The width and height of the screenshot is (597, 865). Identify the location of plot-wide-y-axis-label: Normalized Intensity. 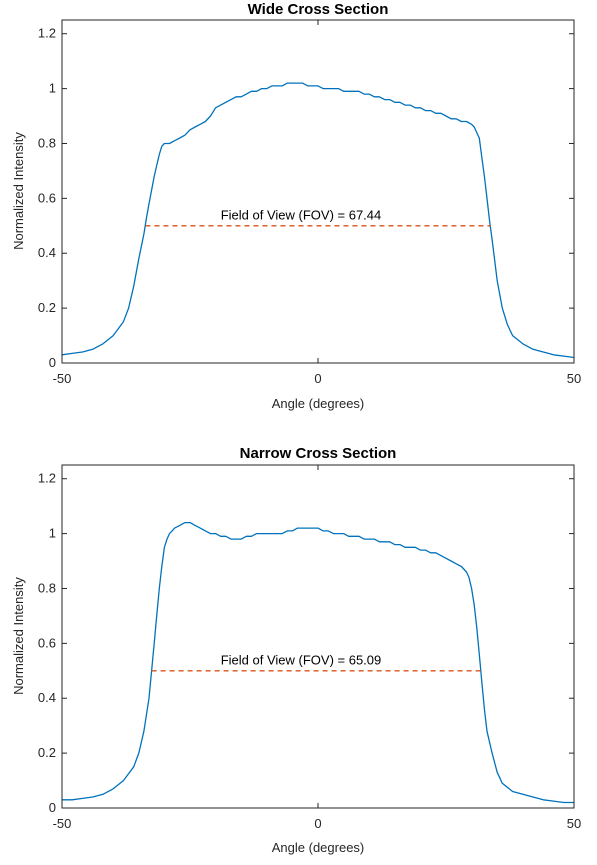
(18, 191).